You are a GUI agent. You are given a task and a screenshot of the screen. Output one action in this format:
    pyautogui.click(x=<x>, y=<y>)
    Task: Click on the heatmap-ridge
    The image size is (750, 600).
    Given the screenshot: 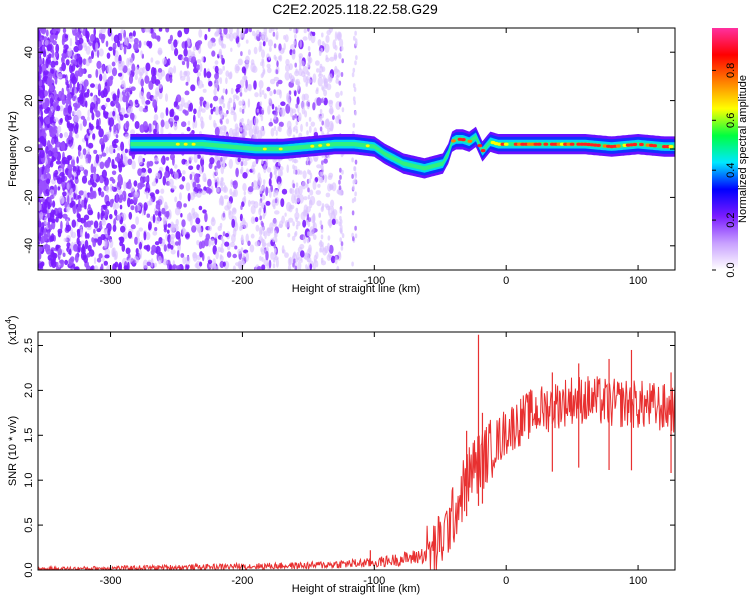 What is the action you would take?
    pyautogui.click(x=402, y=152)
    